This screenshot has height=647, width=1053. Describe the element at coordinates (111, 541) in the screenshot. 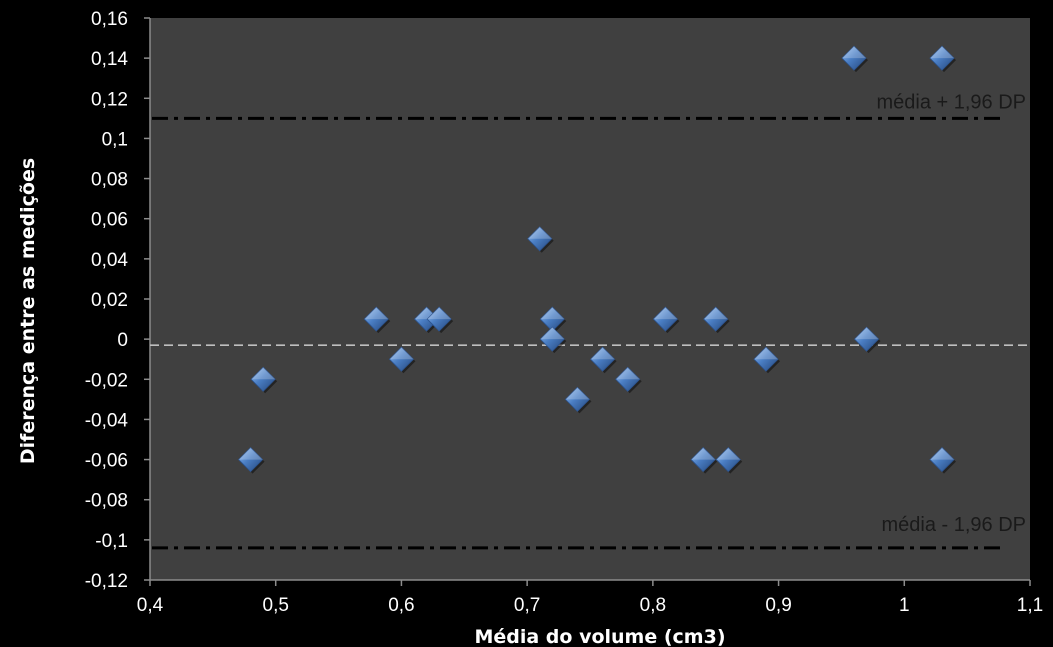

I see `y-tick-label: -0,1` at that location.